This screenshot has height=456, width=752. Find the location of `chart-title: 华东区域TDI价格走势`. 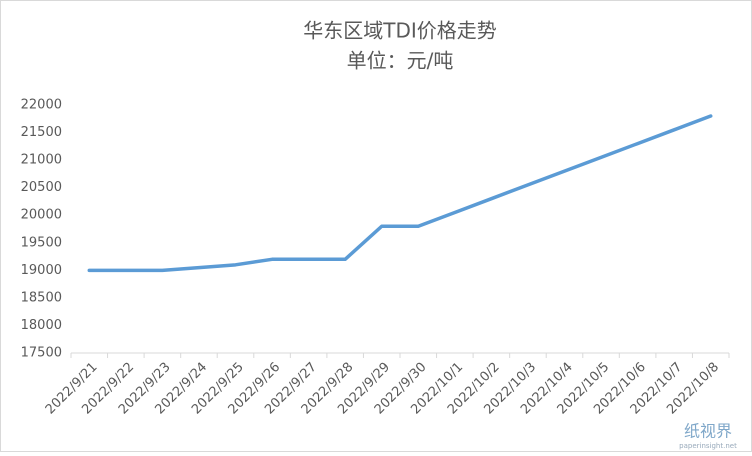

chart-title: 华东区域TDI价格走势 is located at coordinates (400, 31).